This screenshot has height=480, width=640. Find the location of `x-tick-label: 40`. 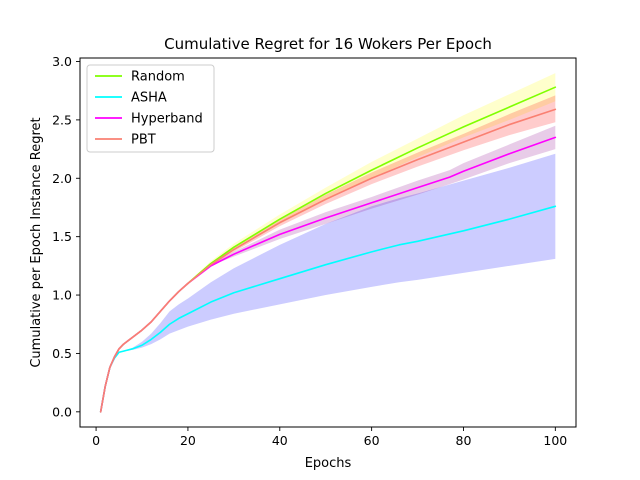

x-tick-label: 40 is located at coordinates (280, 440).